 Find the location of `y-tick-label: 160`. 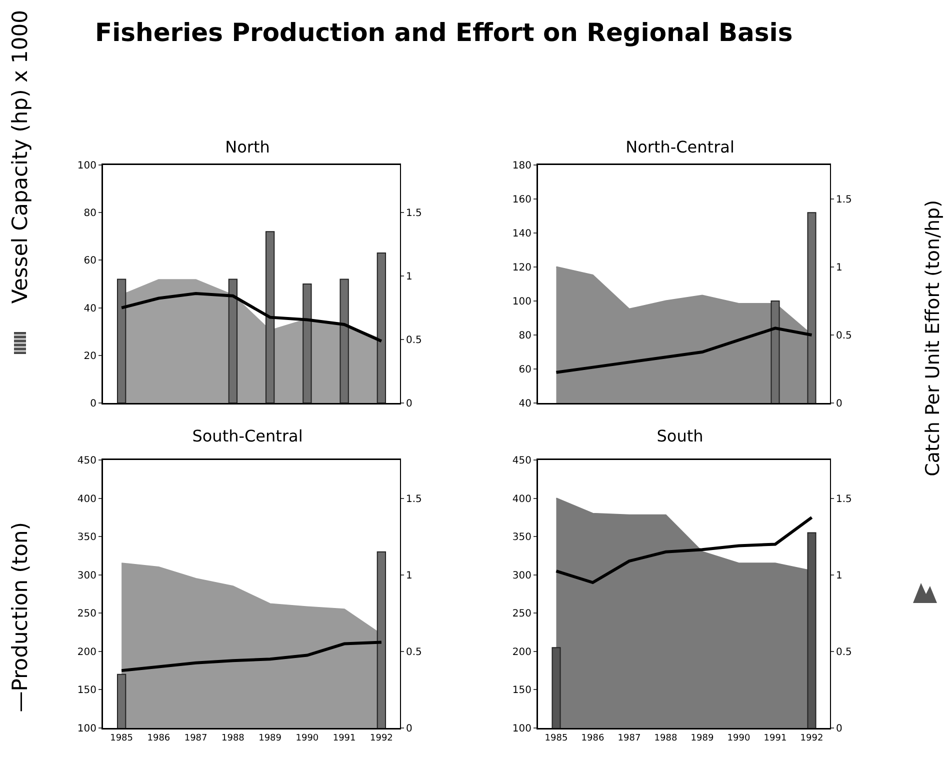

y-tick-label: 160 is located at coordinates (522, 200).